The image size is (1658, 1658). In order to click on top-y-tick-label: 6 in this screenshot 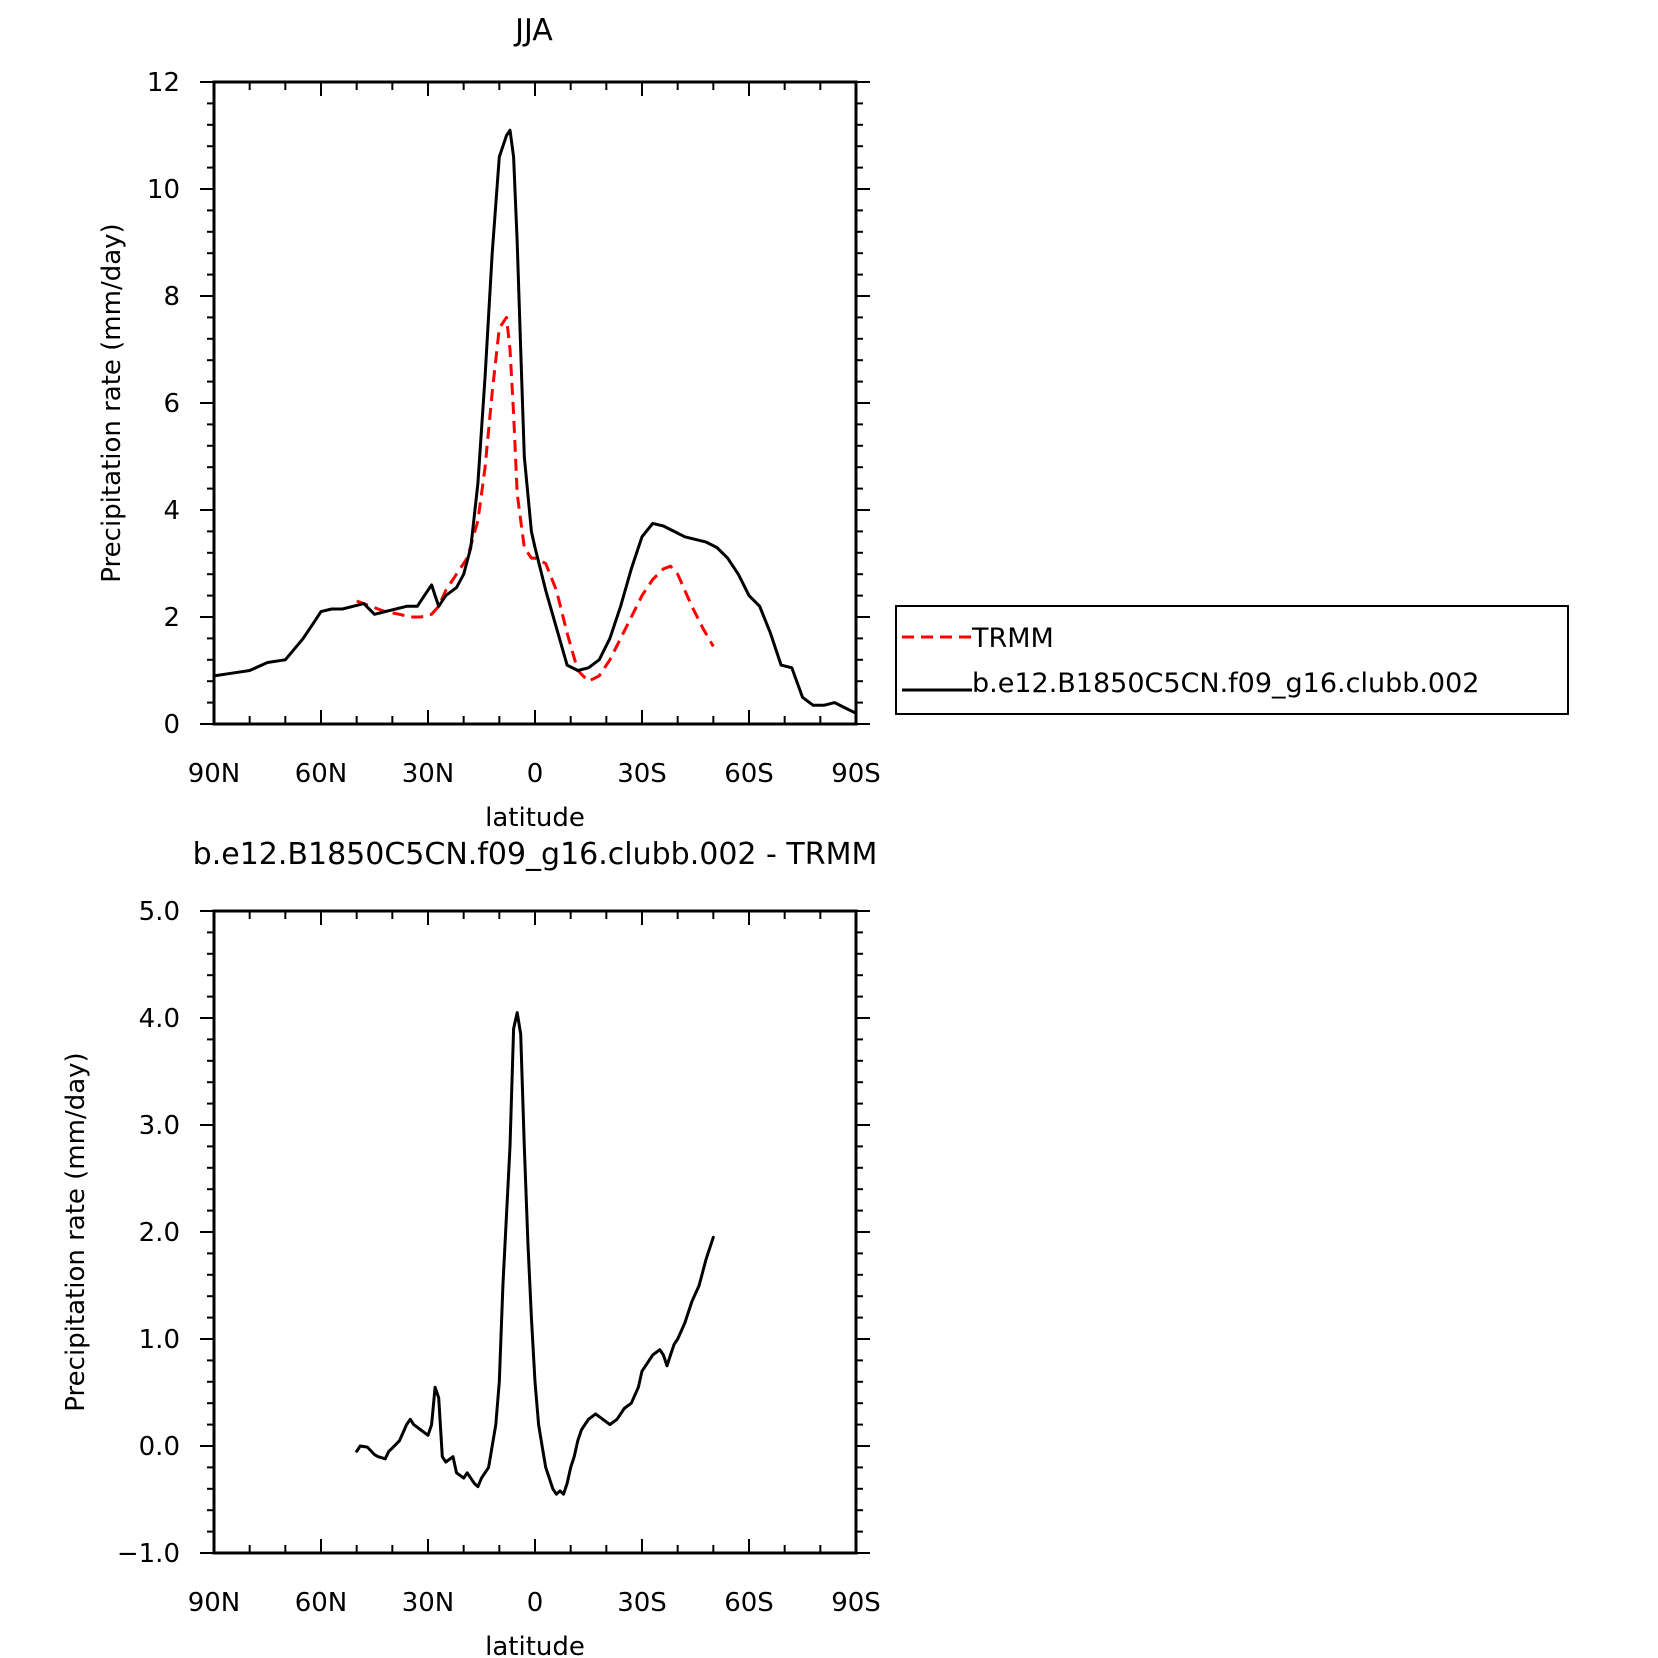, I will do `click(171, 404)`.